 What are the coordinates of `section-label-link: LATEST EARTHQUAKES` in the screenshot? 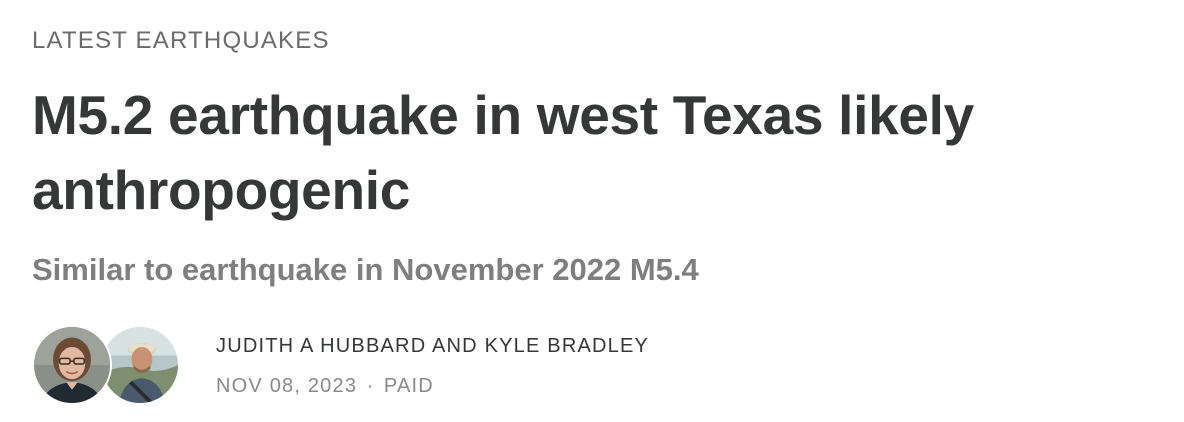 It's located at (181, 40).